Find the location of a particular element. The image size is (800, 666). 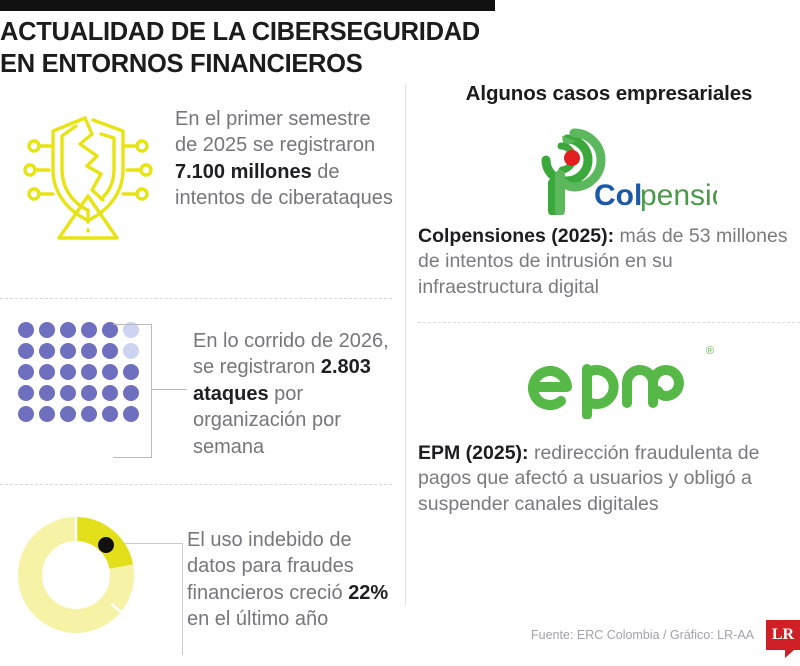

dot-grid-icon is located at coordinates (78, 372).